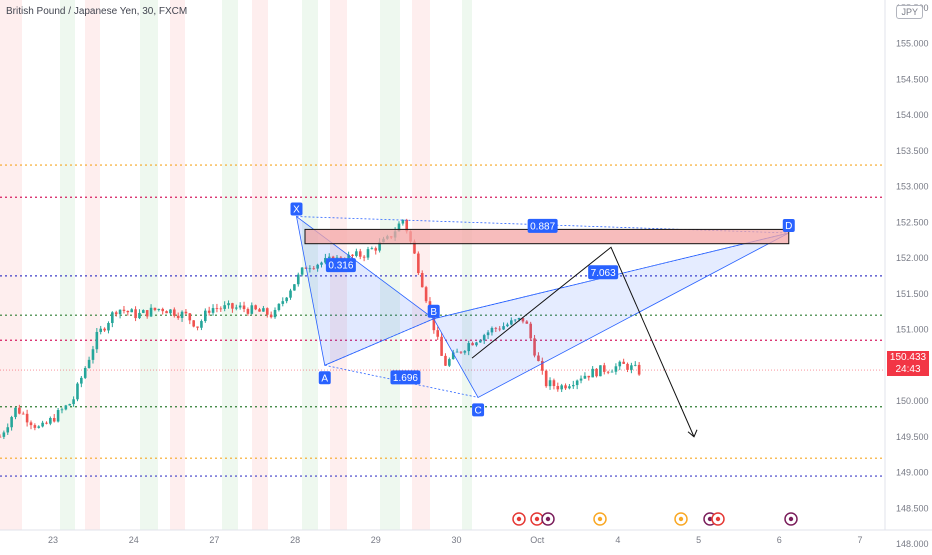  What do you see at coordinates (912, 222) in the screenshot?
I see `price-tick-label: 152.500` at bounding box center [912, 222].